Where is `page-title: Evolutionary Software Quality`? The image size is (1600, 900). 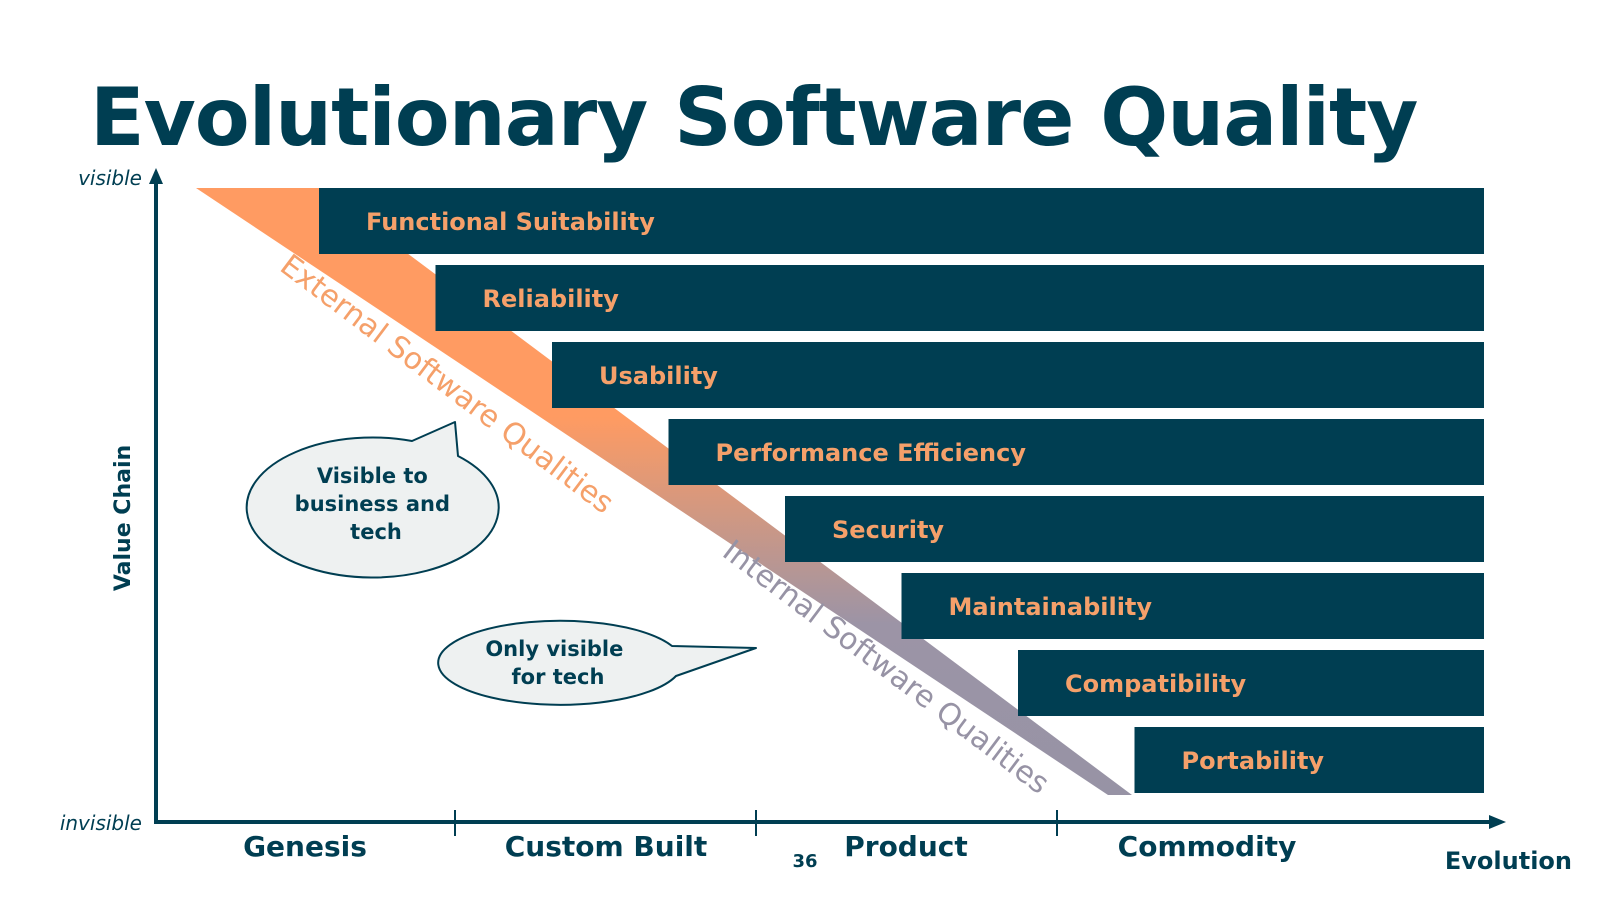 page-title: Evolutionary Software Quality is located at coordinates (754, 117).